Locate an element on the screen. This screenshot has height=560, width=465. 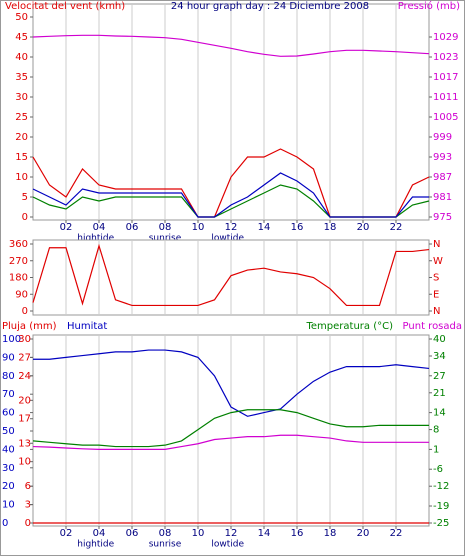
y2-tick-label: -19 is located at coordinates (441, 506).